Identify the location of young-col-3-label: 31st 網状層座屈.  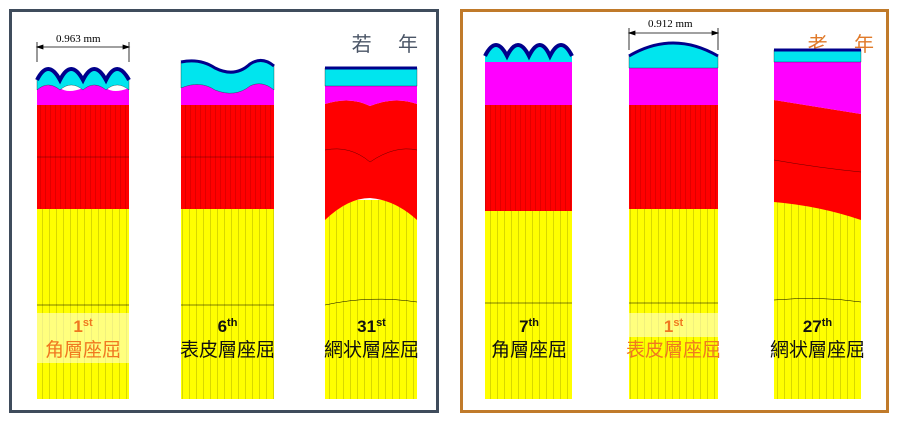
(371, 339).